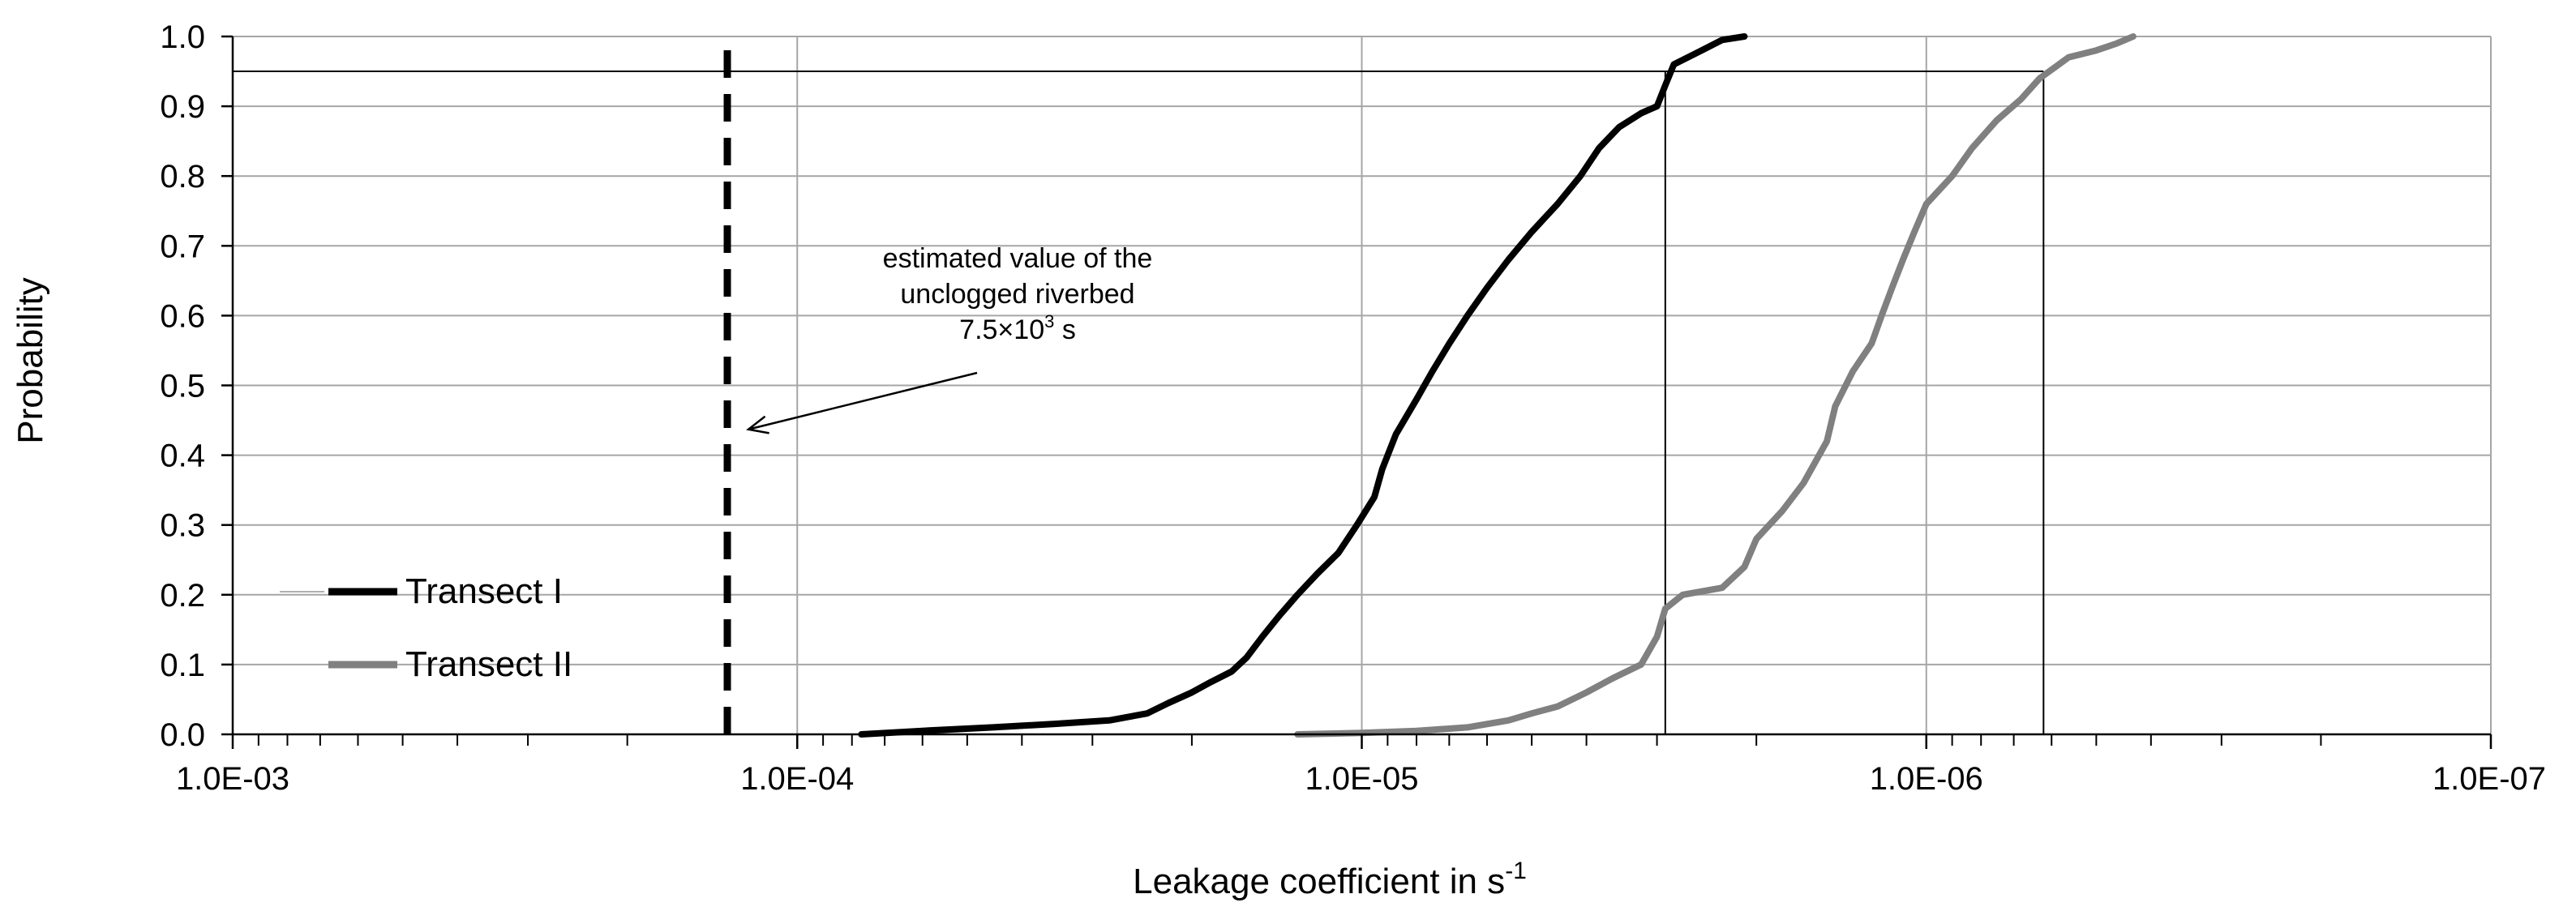  I want to click on y-tick-label: 0.5, so click(182, 386).